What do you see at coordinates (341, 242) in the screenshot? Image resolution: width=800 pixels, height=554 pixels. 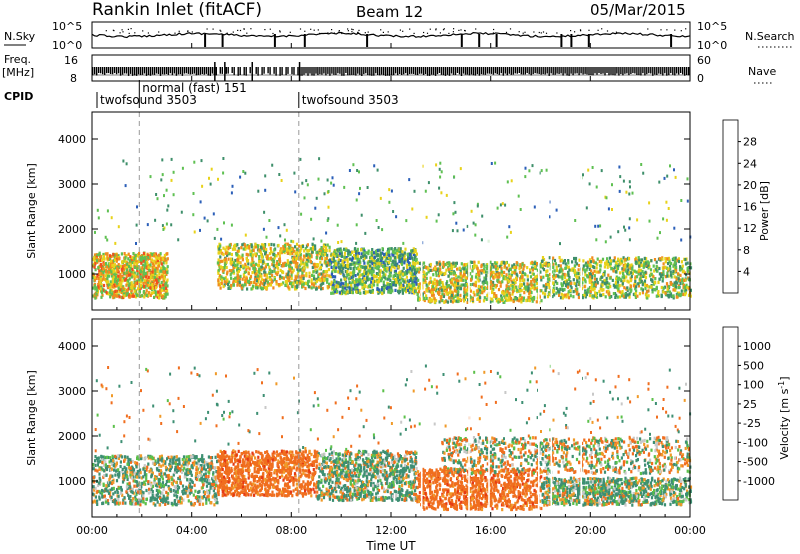 I see `echo-cell-sparse` at bounding box center [341, 242].